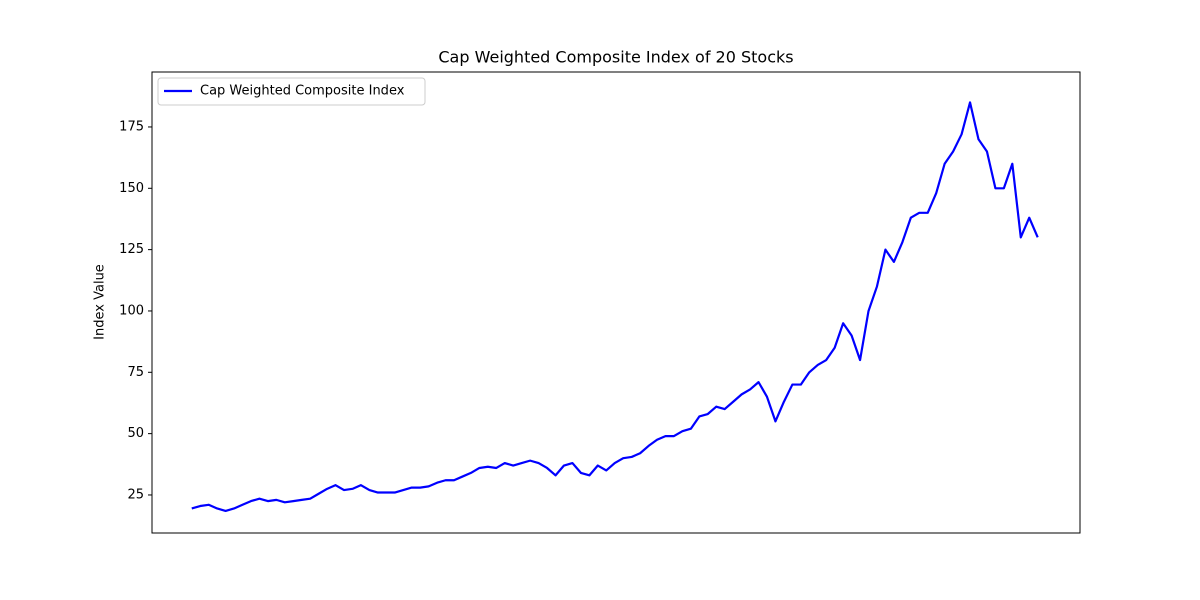 This screenshot has width=1200, height=600. What do you see at coordinates (100, 302) in the screenshot?
I see `y-axis-label: Index Value` at bounding box center [100, 302].